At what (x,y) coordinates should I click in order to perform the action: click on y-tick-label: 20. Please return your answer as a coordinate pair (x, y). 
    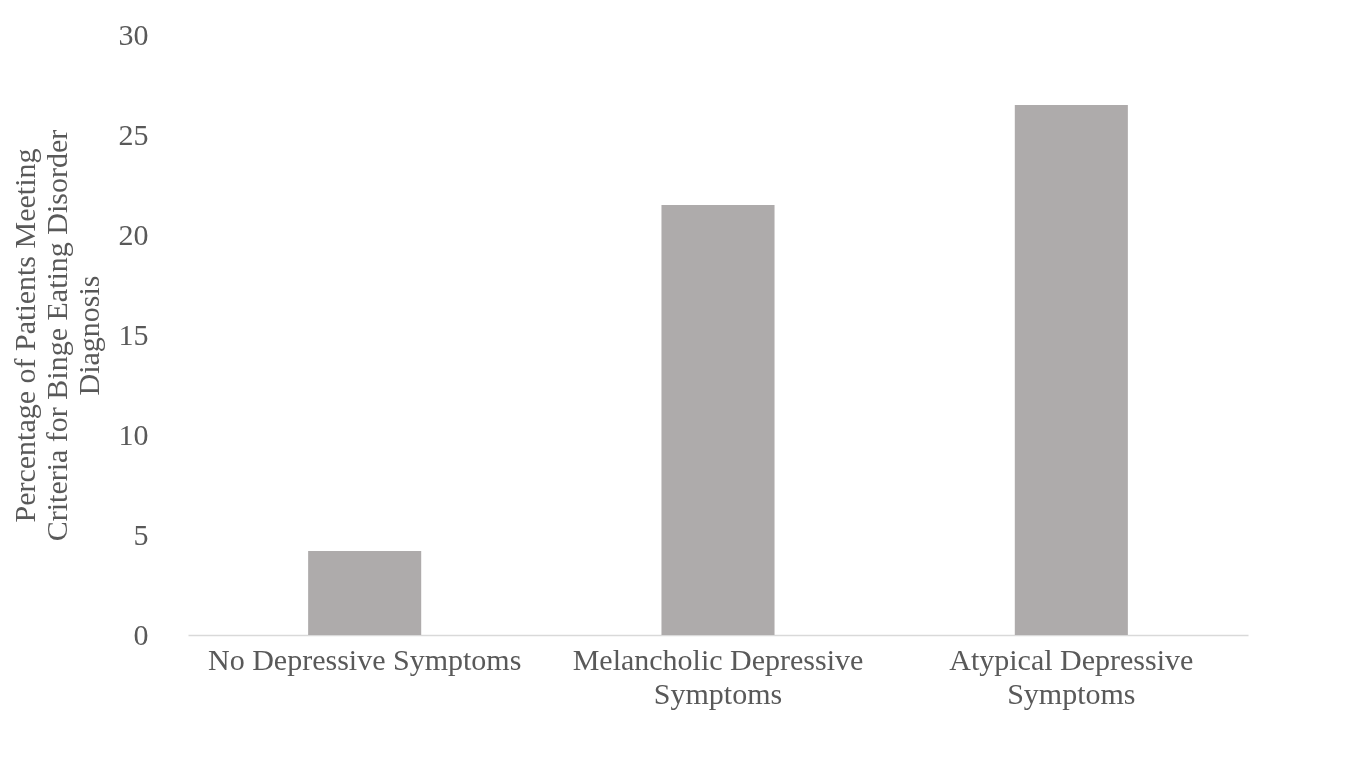
    Looking at the image, I should click on (133, 234).